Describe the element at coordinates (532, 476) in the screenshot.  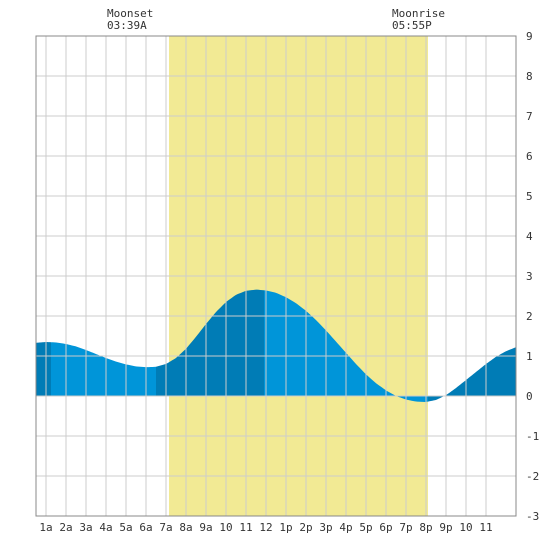
I see `y-tick-label: -2` at that location.